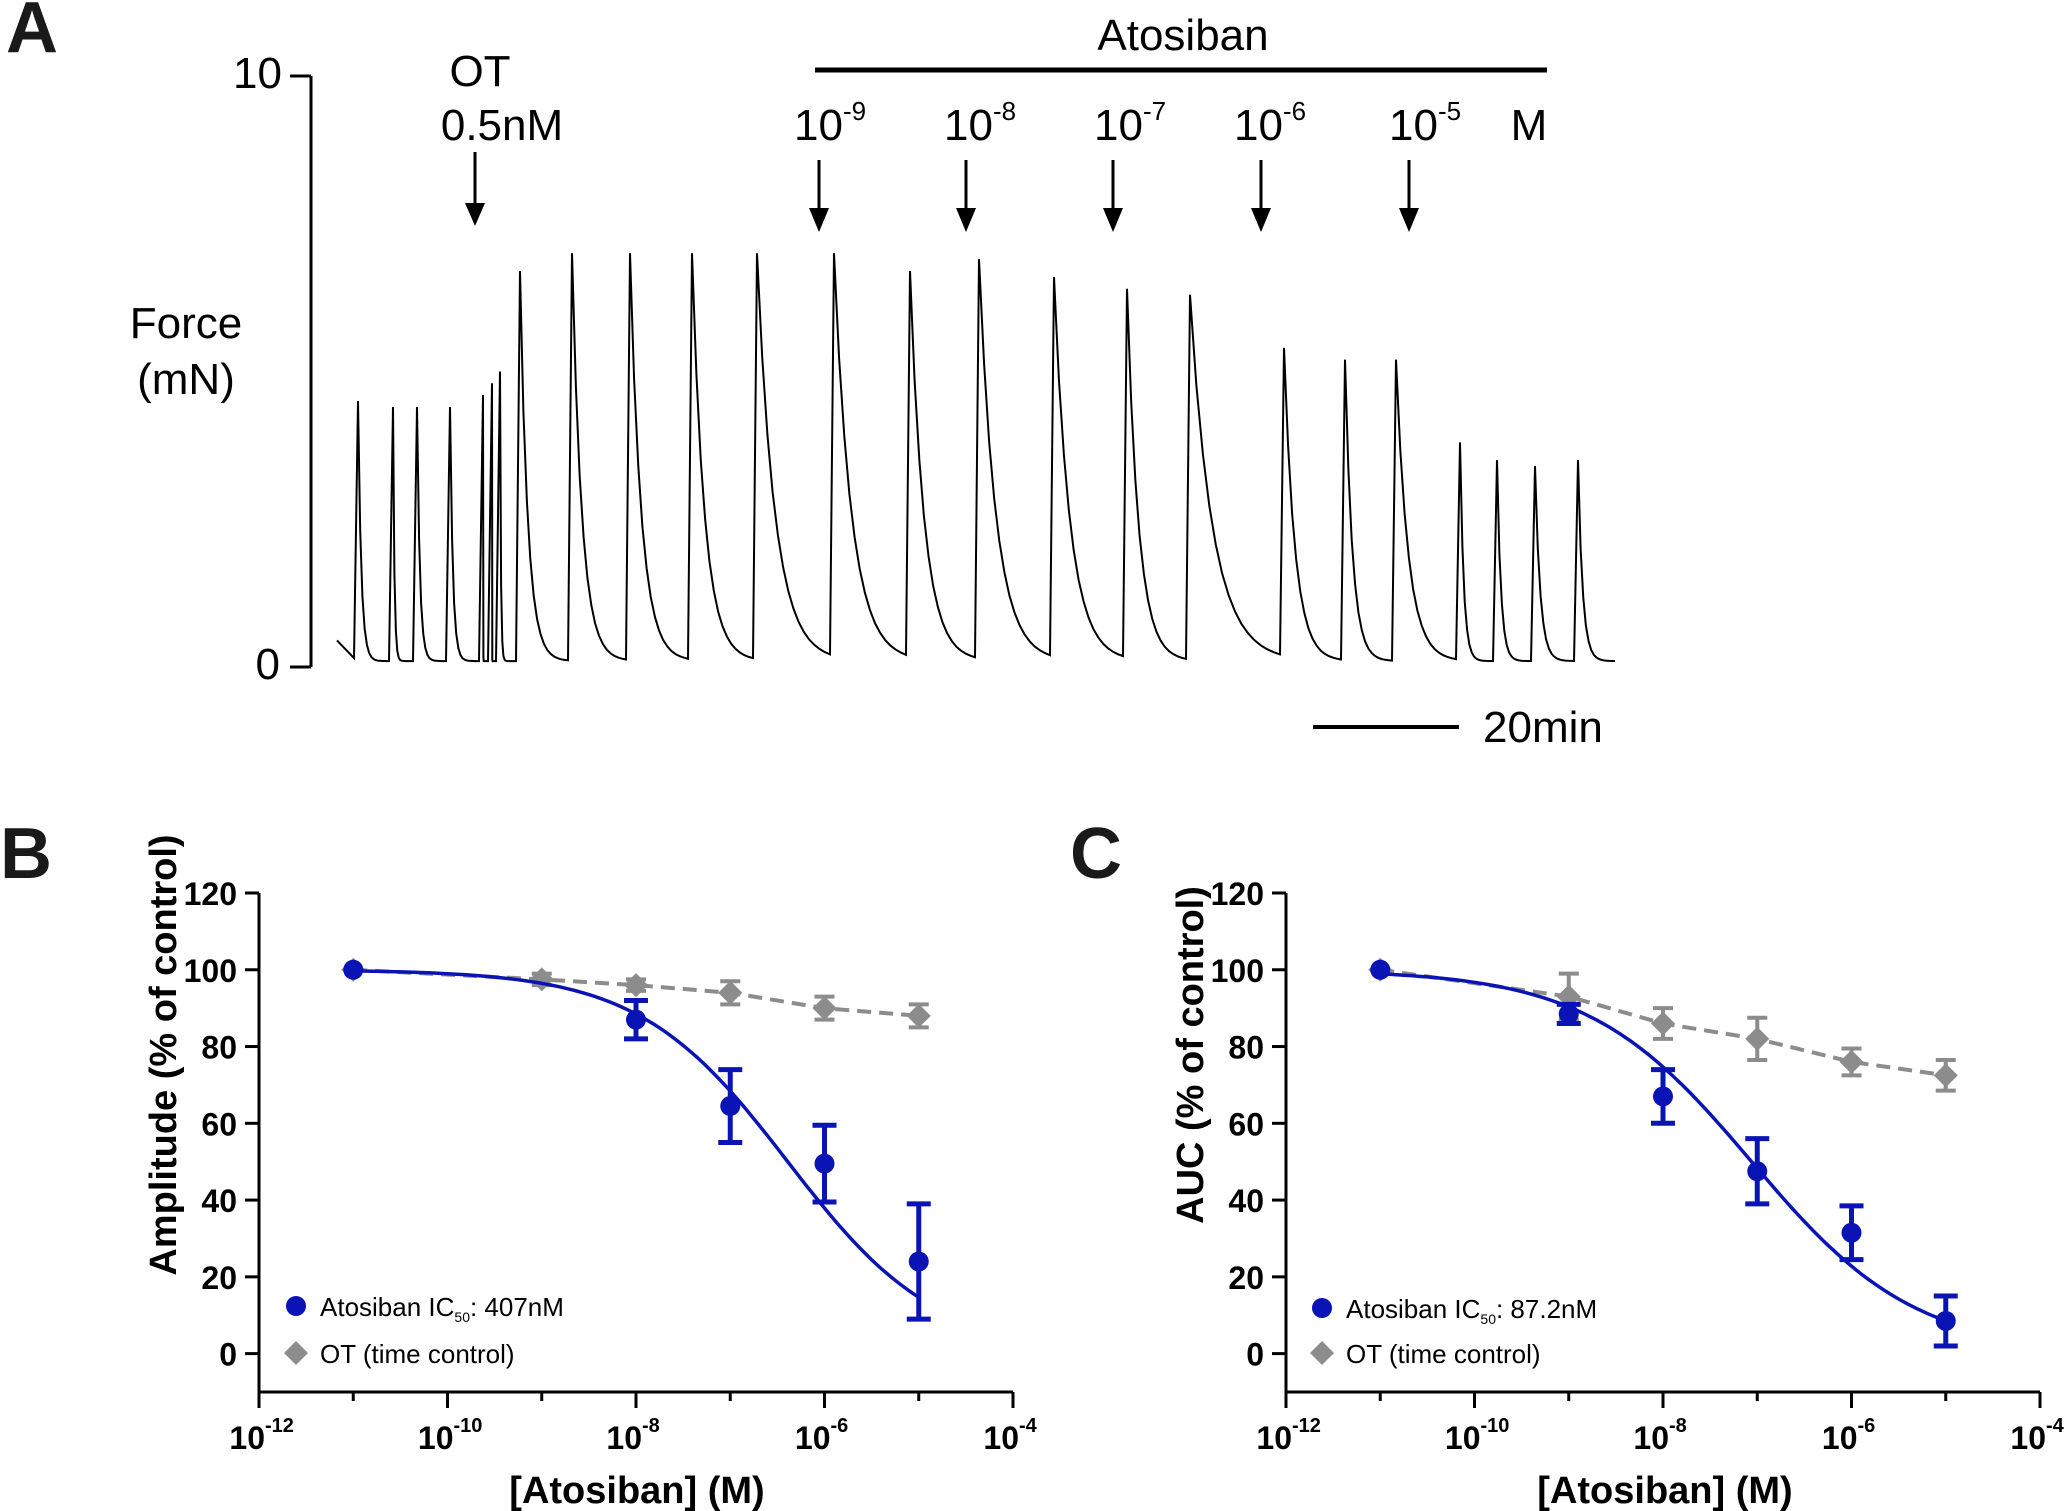  What do you see at coordinates (1495, 1426) in the screenshot?
I see `panel-c-x-tick-exponent: -10` at bounding box center [1495, 1426].